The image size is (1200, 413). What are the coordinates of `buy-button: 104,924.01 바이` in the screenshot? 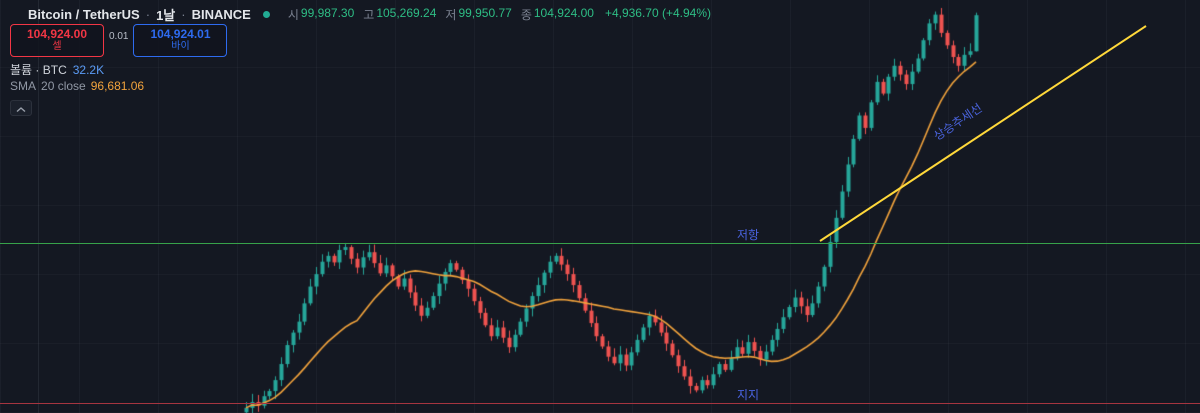 It's located at (180, 40).